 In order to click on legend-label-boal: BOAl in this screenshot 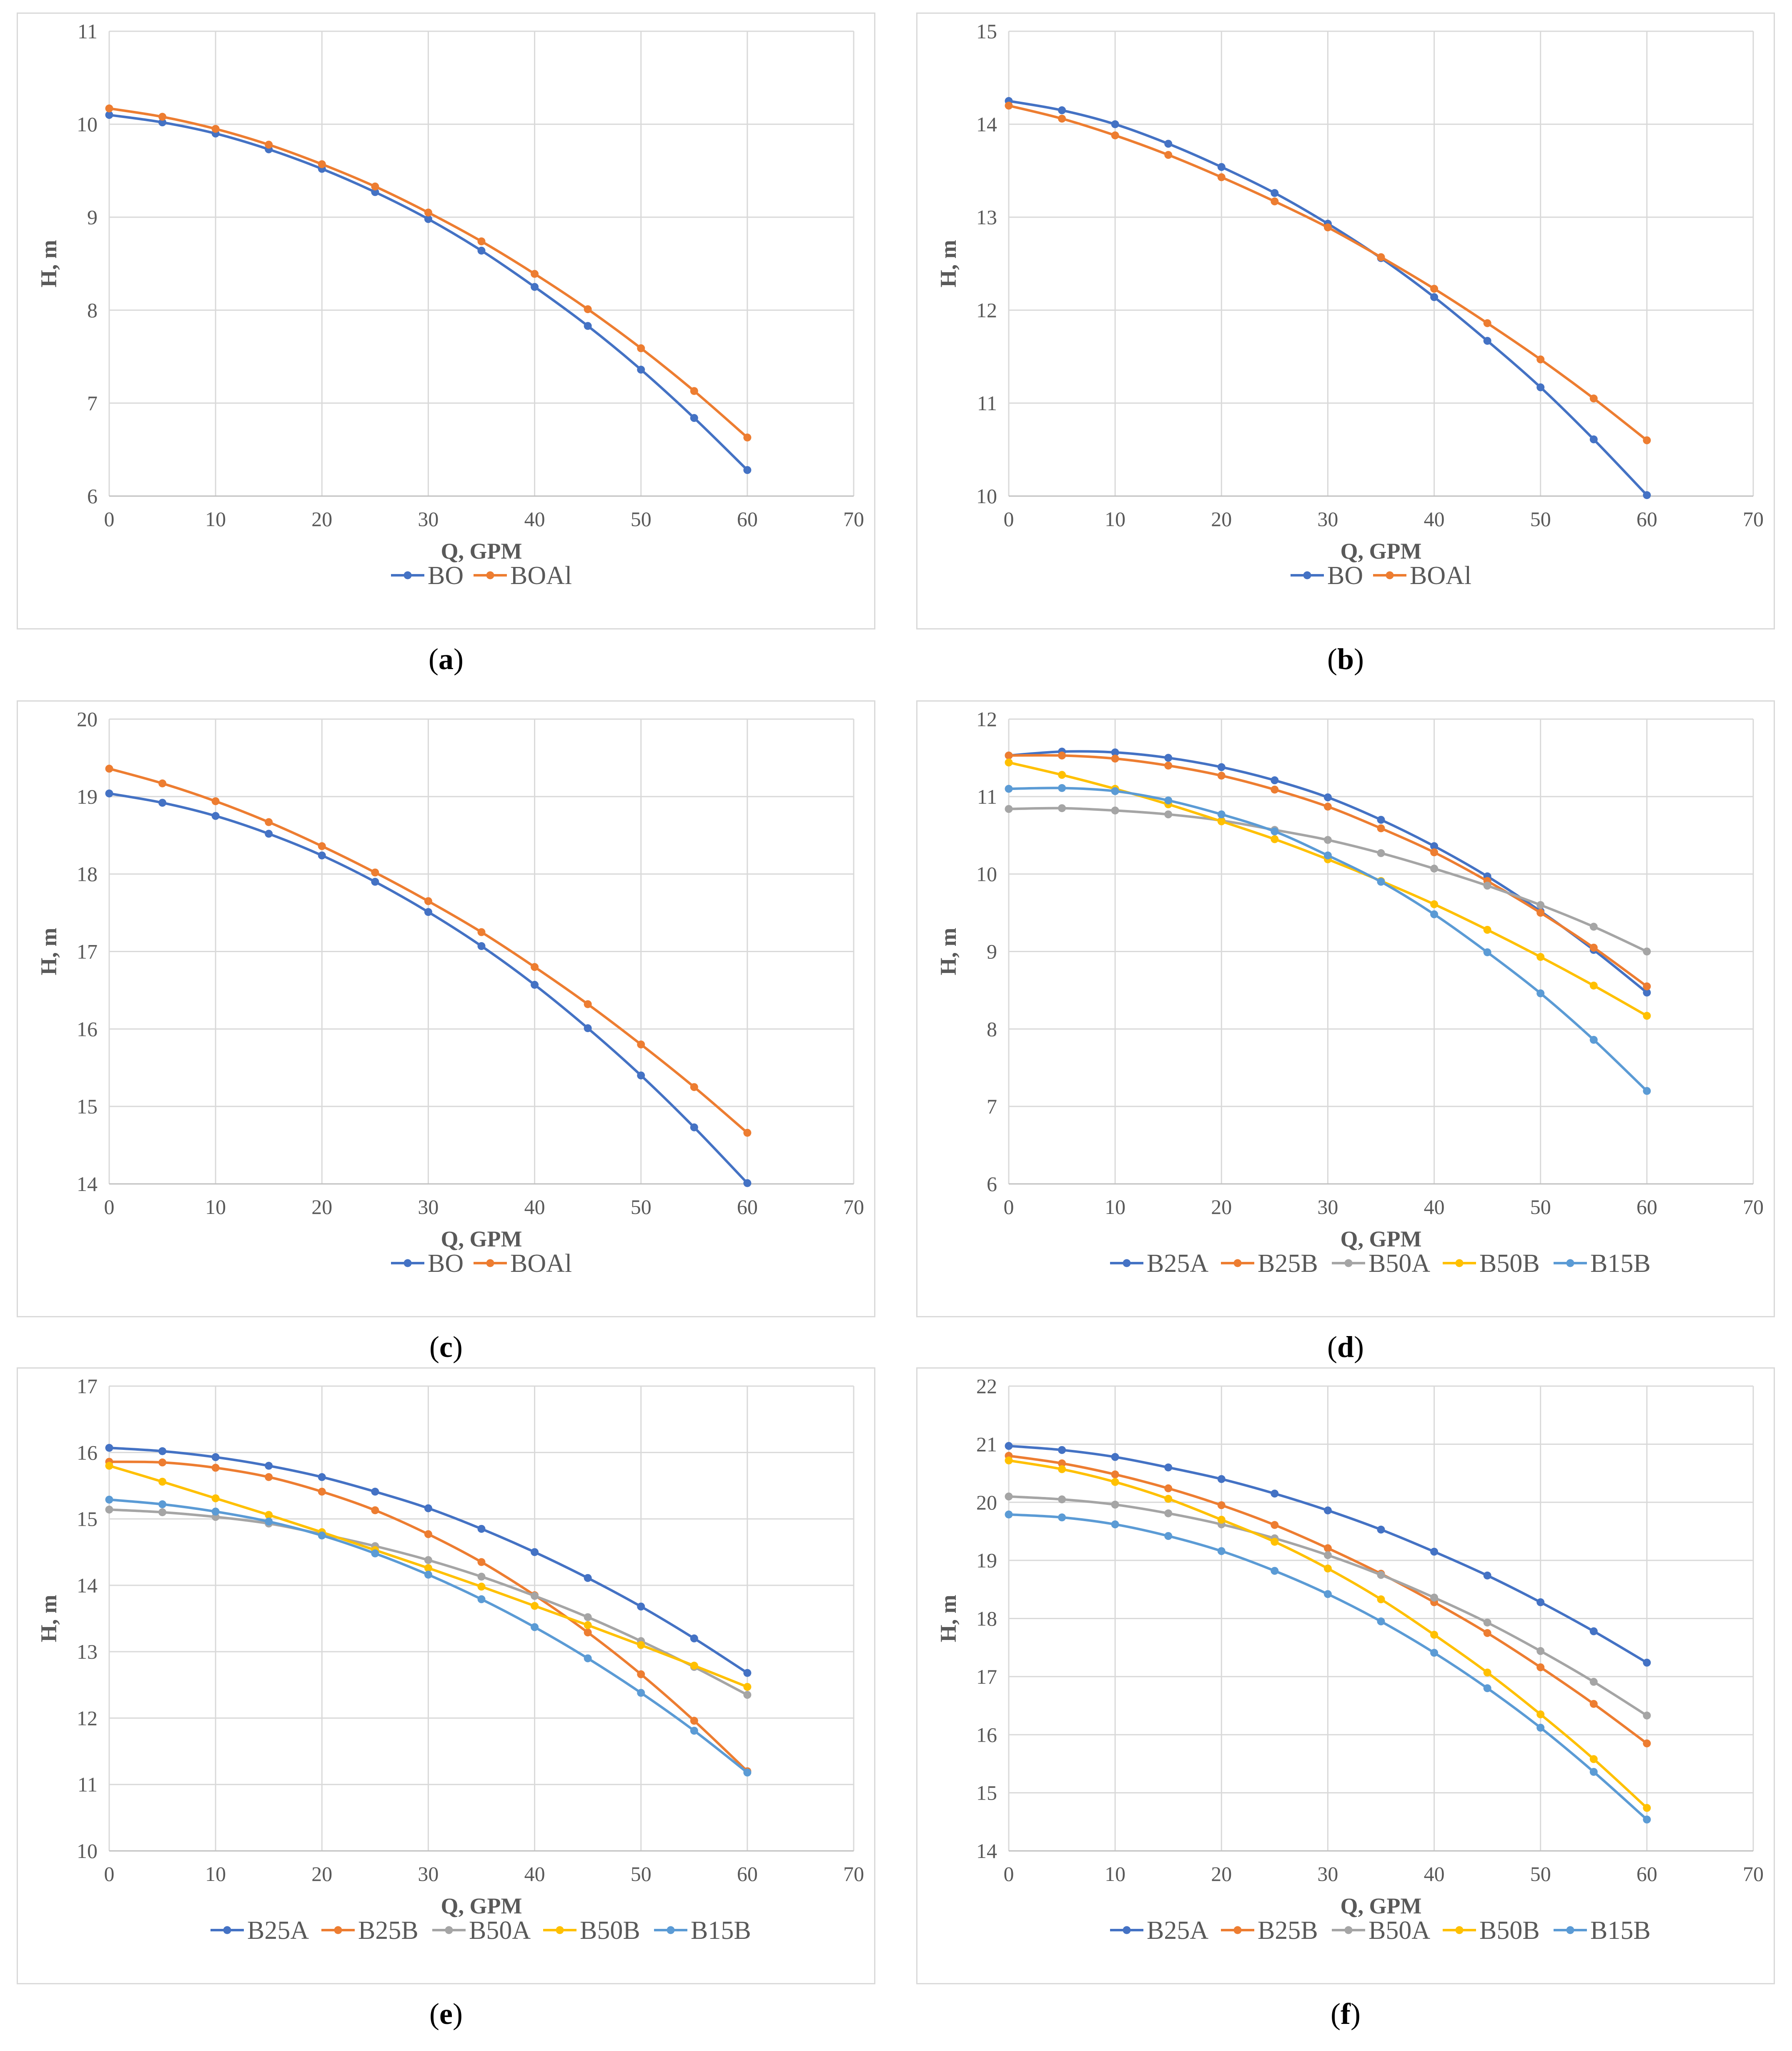, I will do `click(1440, 576)`.